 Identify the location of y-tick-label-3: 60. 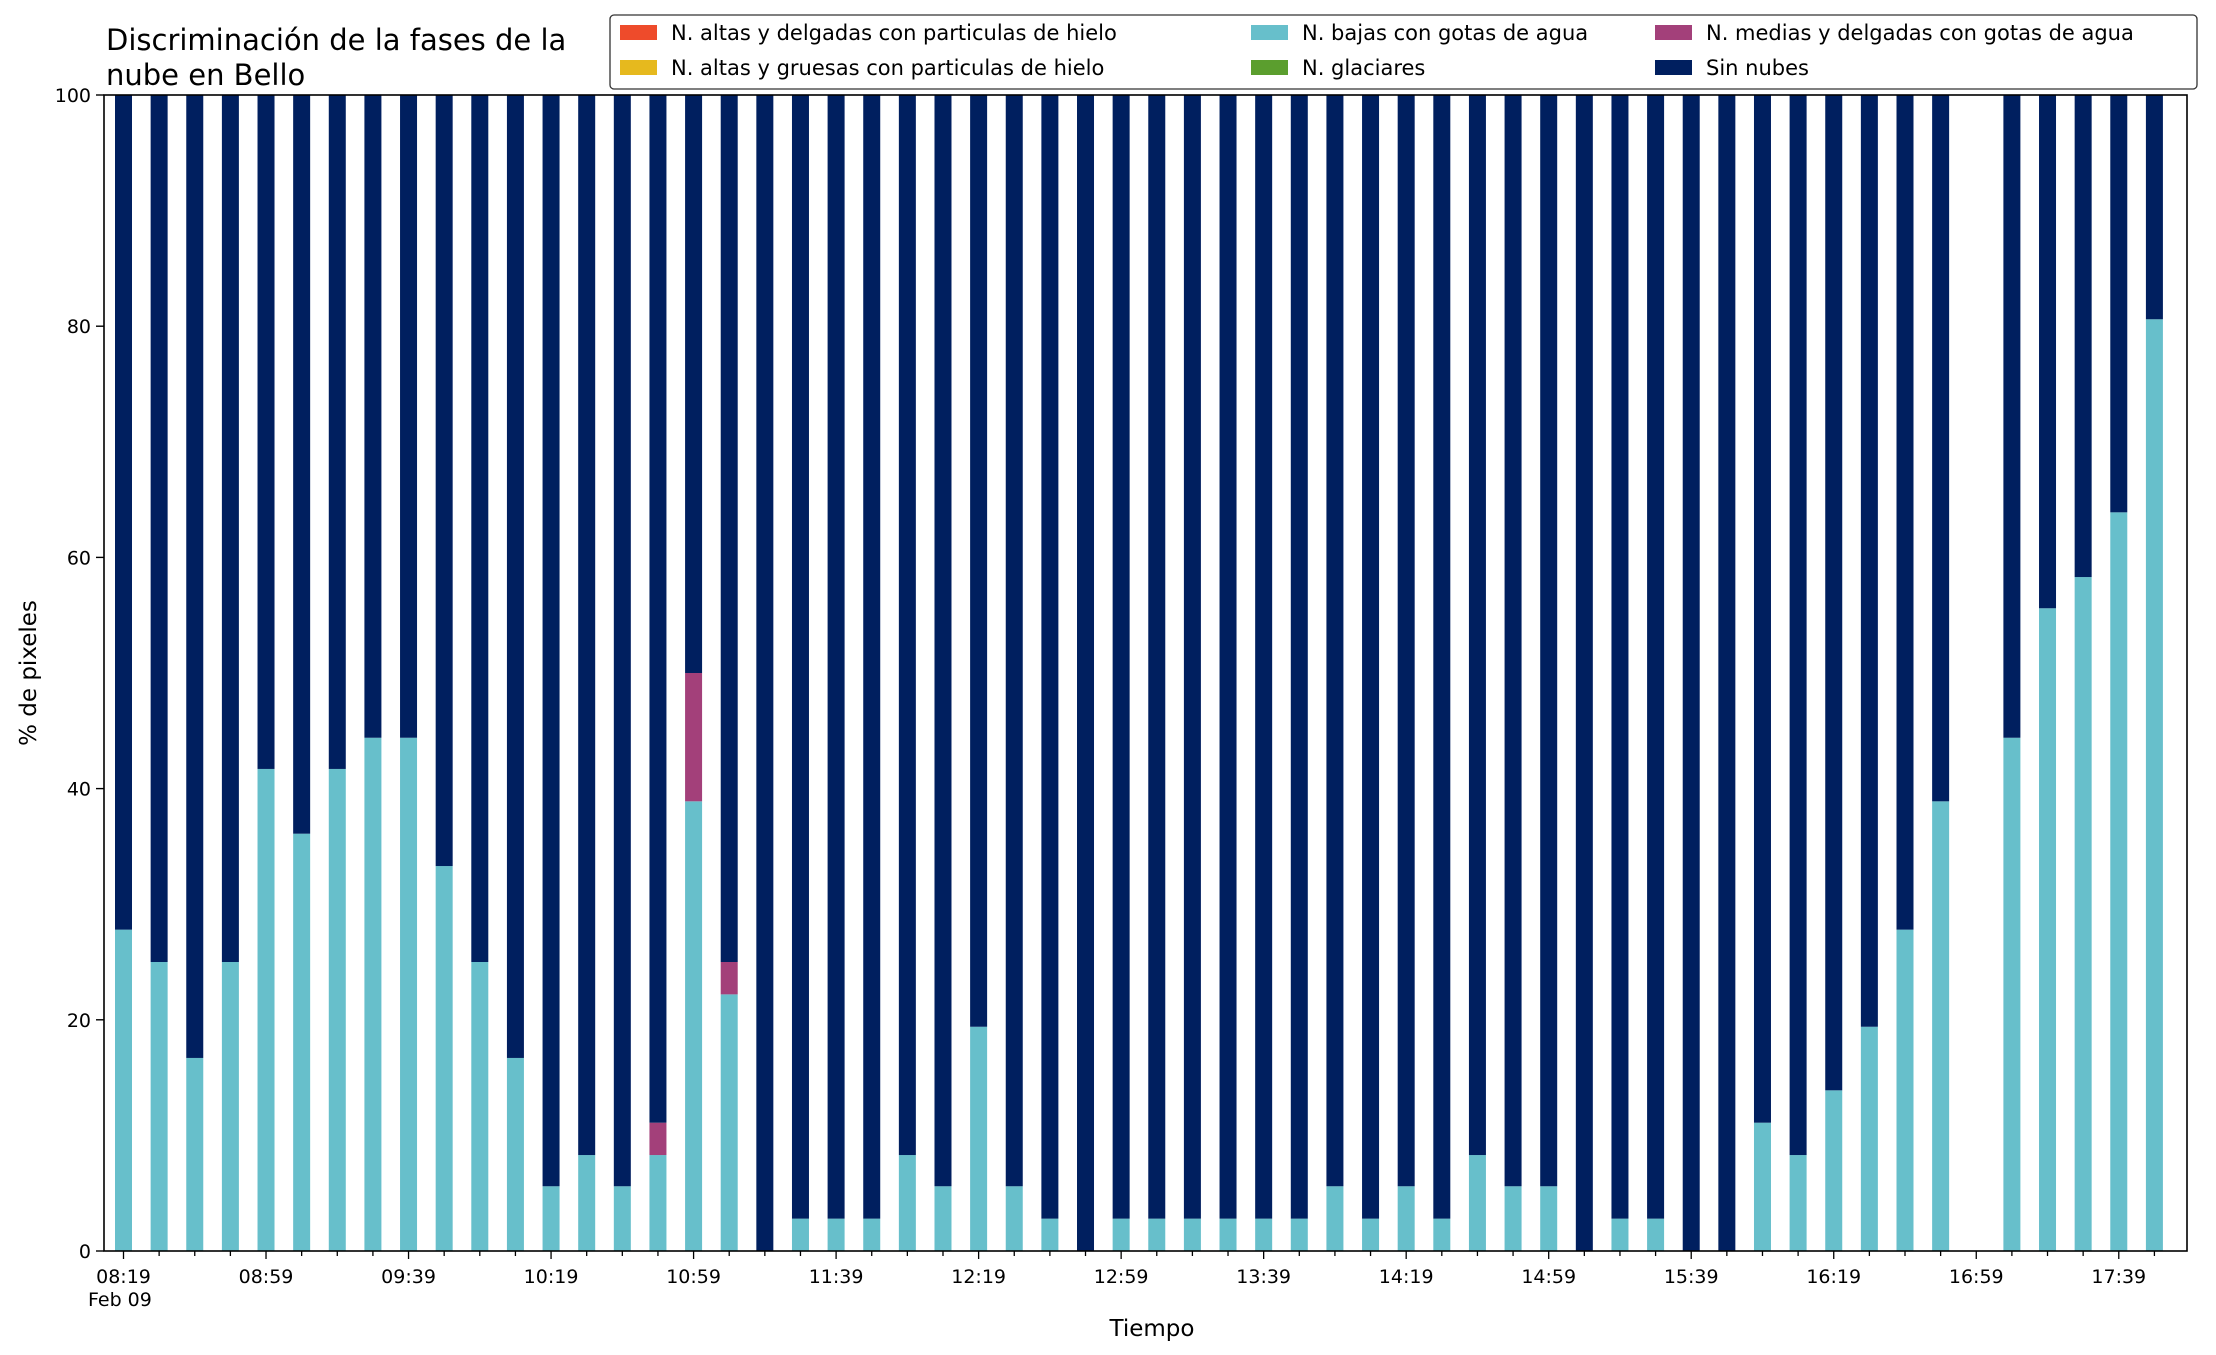
(79, 558).